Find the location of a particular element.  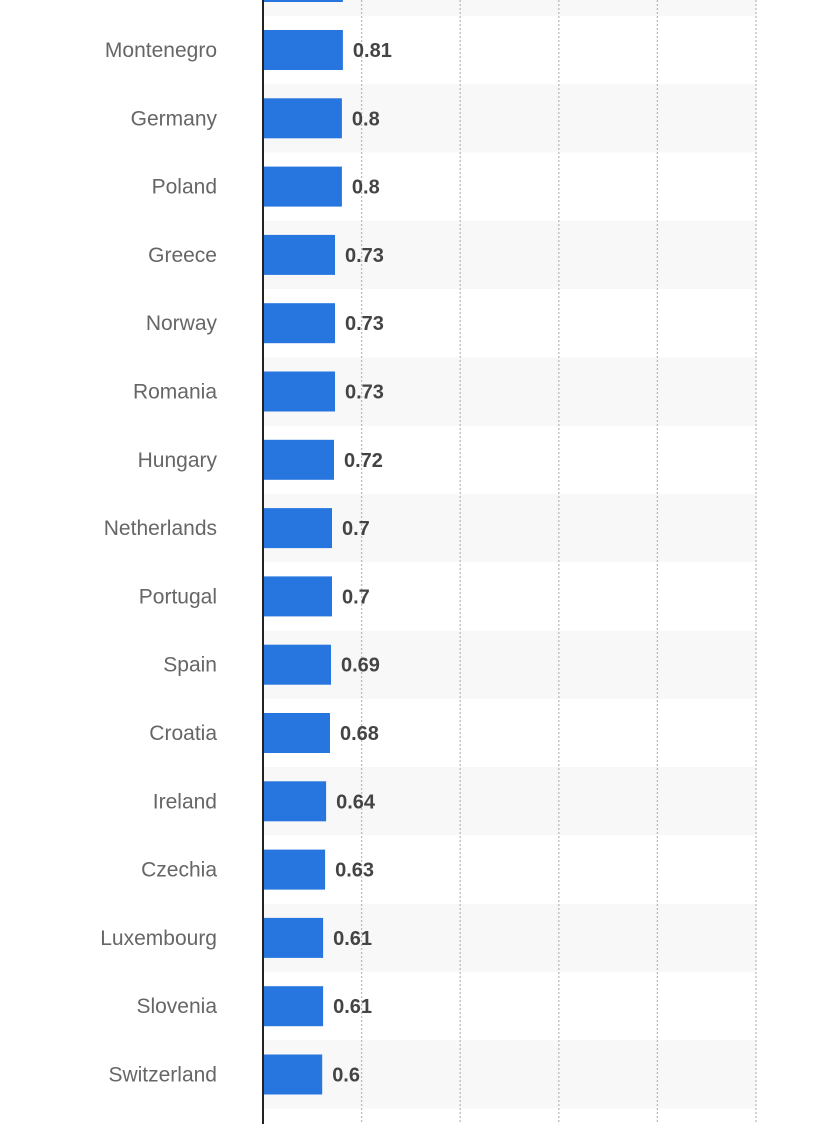

category-label: Croatia is located at coordinates (183, 733).